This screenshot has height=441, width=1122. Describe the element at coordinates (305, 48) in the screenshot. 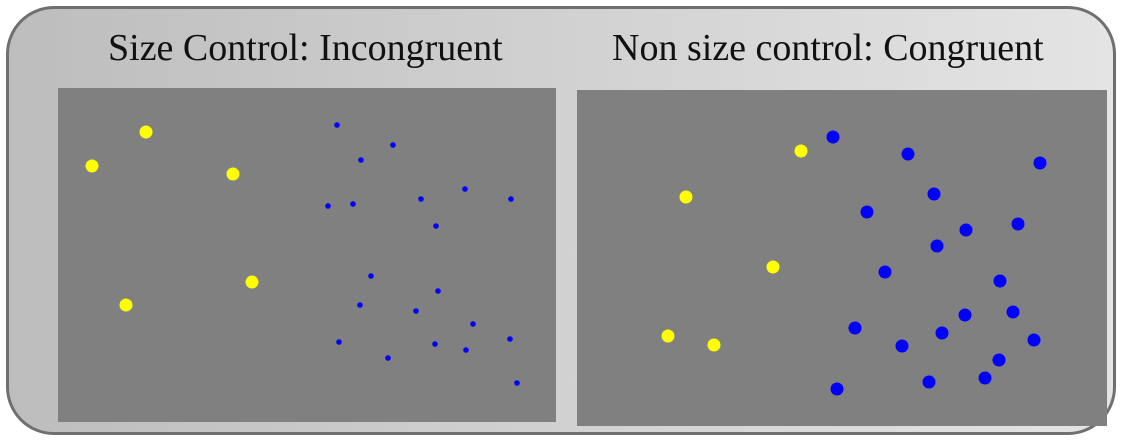

I see `panel-title-size-control: Size Control: Incongruent` at that location.